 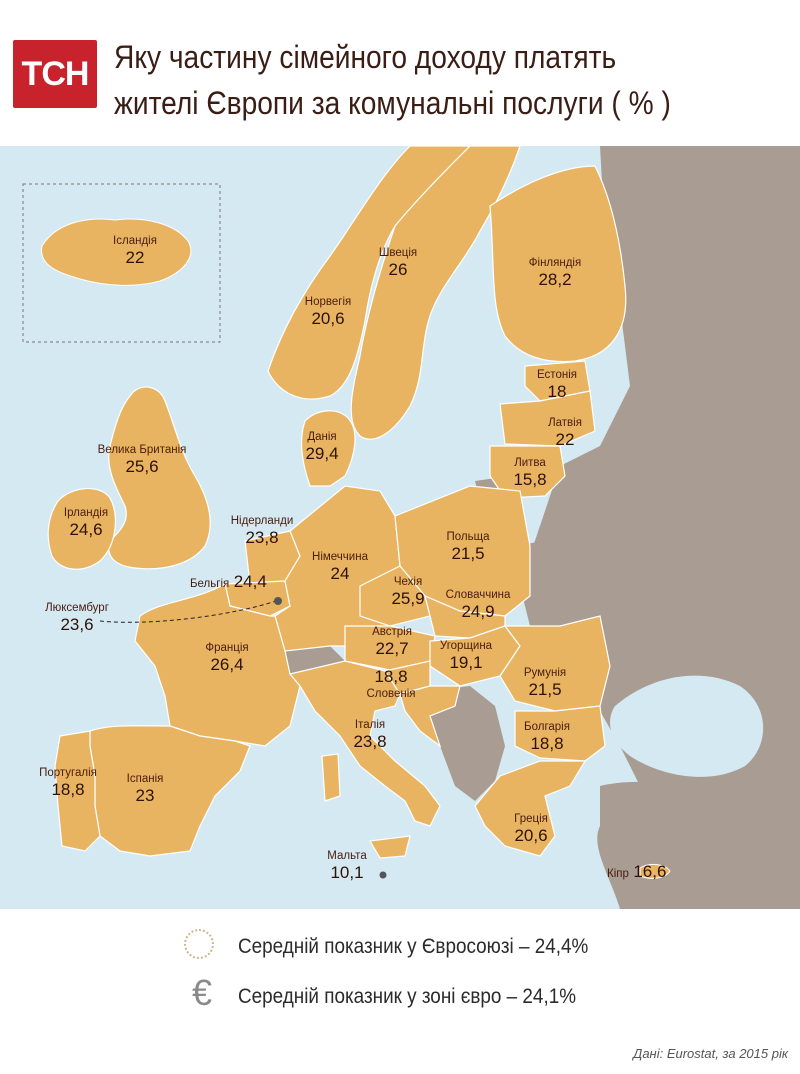 What do you see at coordinates (227, 658) in the screenshot?
I see `label-france: Франція 26,4` at bounding box center [227, 658].